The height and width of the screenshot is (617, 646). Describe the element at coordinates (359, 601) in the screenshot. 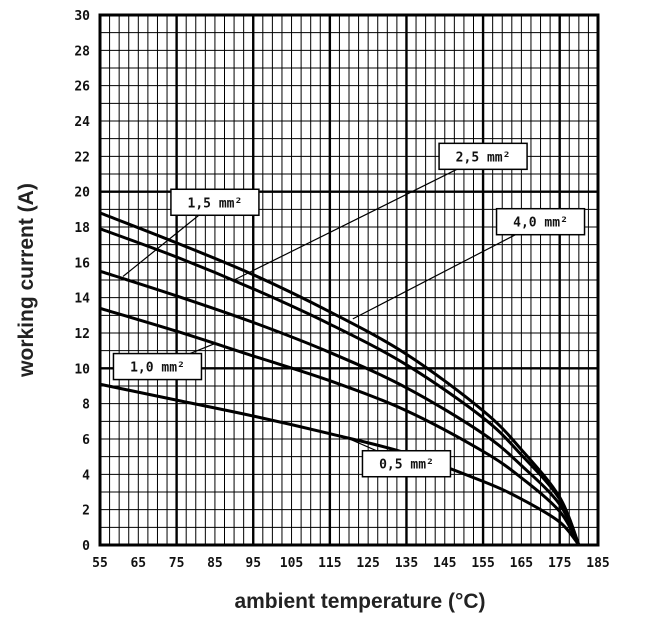

I see `x-axis-title: ambient temperature (°C)` at that location.